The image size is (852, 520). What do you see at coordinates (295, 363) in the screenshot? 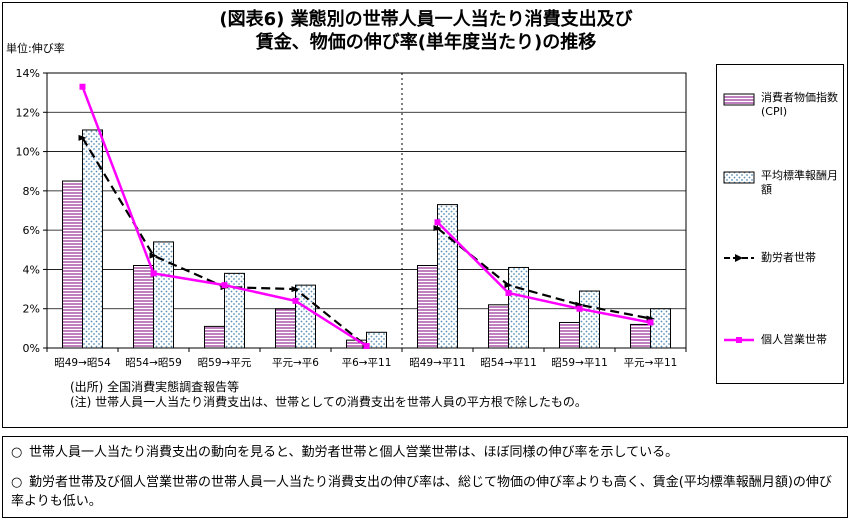
I see `x-tick-label: 平元→平6` at bounding box center [295, 363].